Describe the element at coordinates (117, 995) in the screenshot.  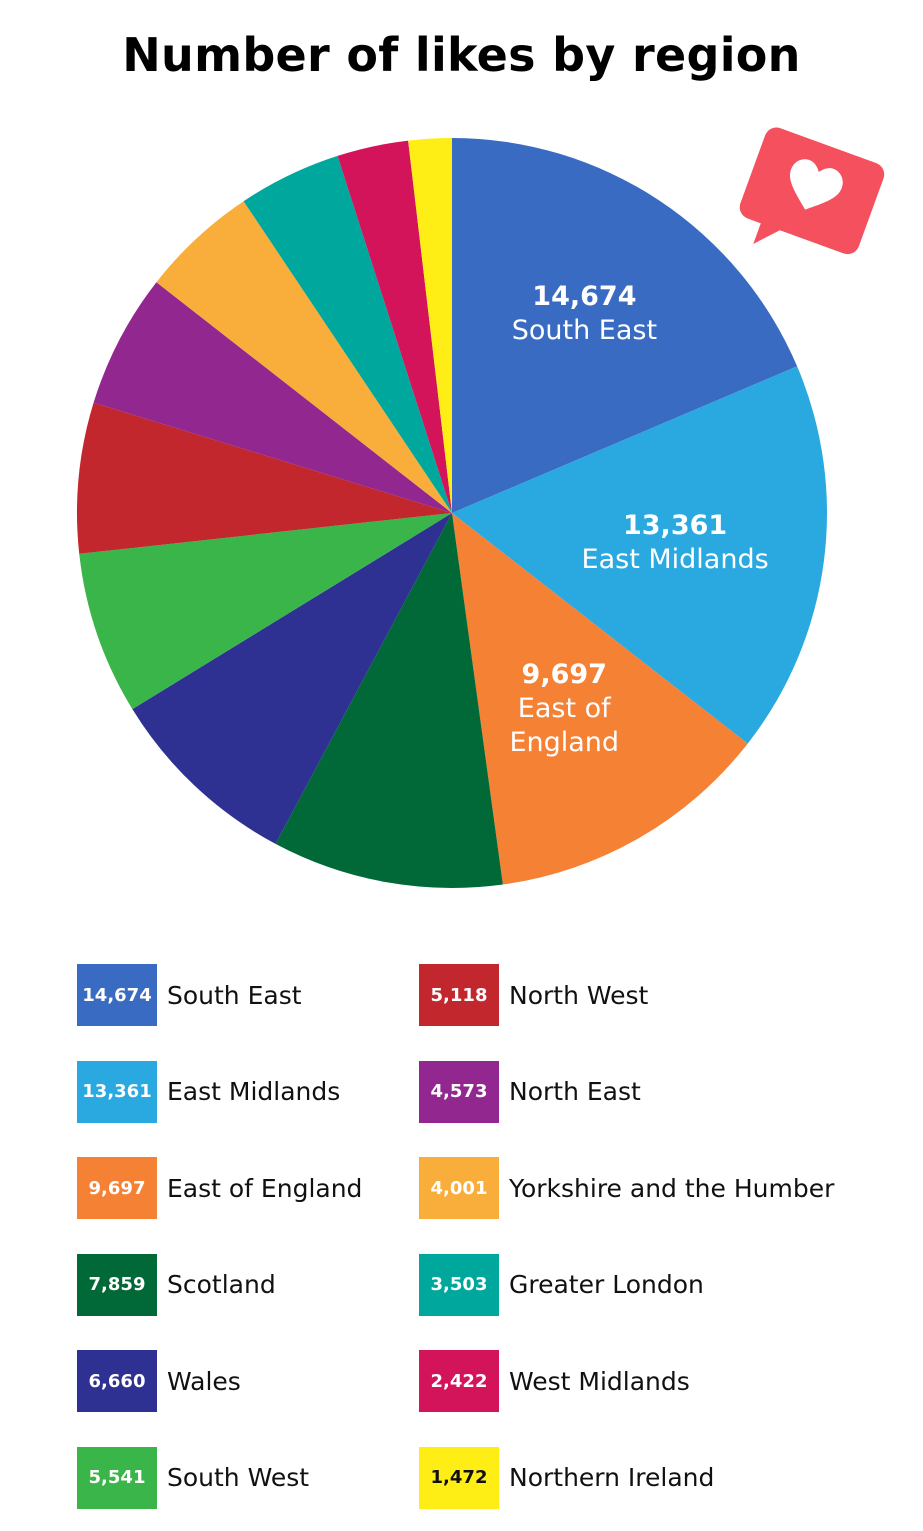
I see `legend-swatch: 14,674` at that location.